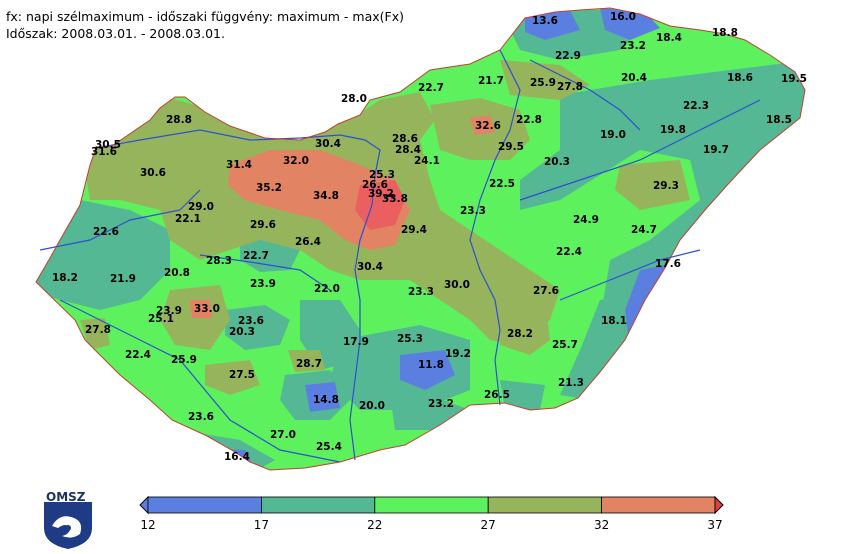 This screenshot has height=554, width=841. What do you see at coordinates (719, 505) in the screenshot?
I see `legend-high-arrow` at bounding box center [719, 505].